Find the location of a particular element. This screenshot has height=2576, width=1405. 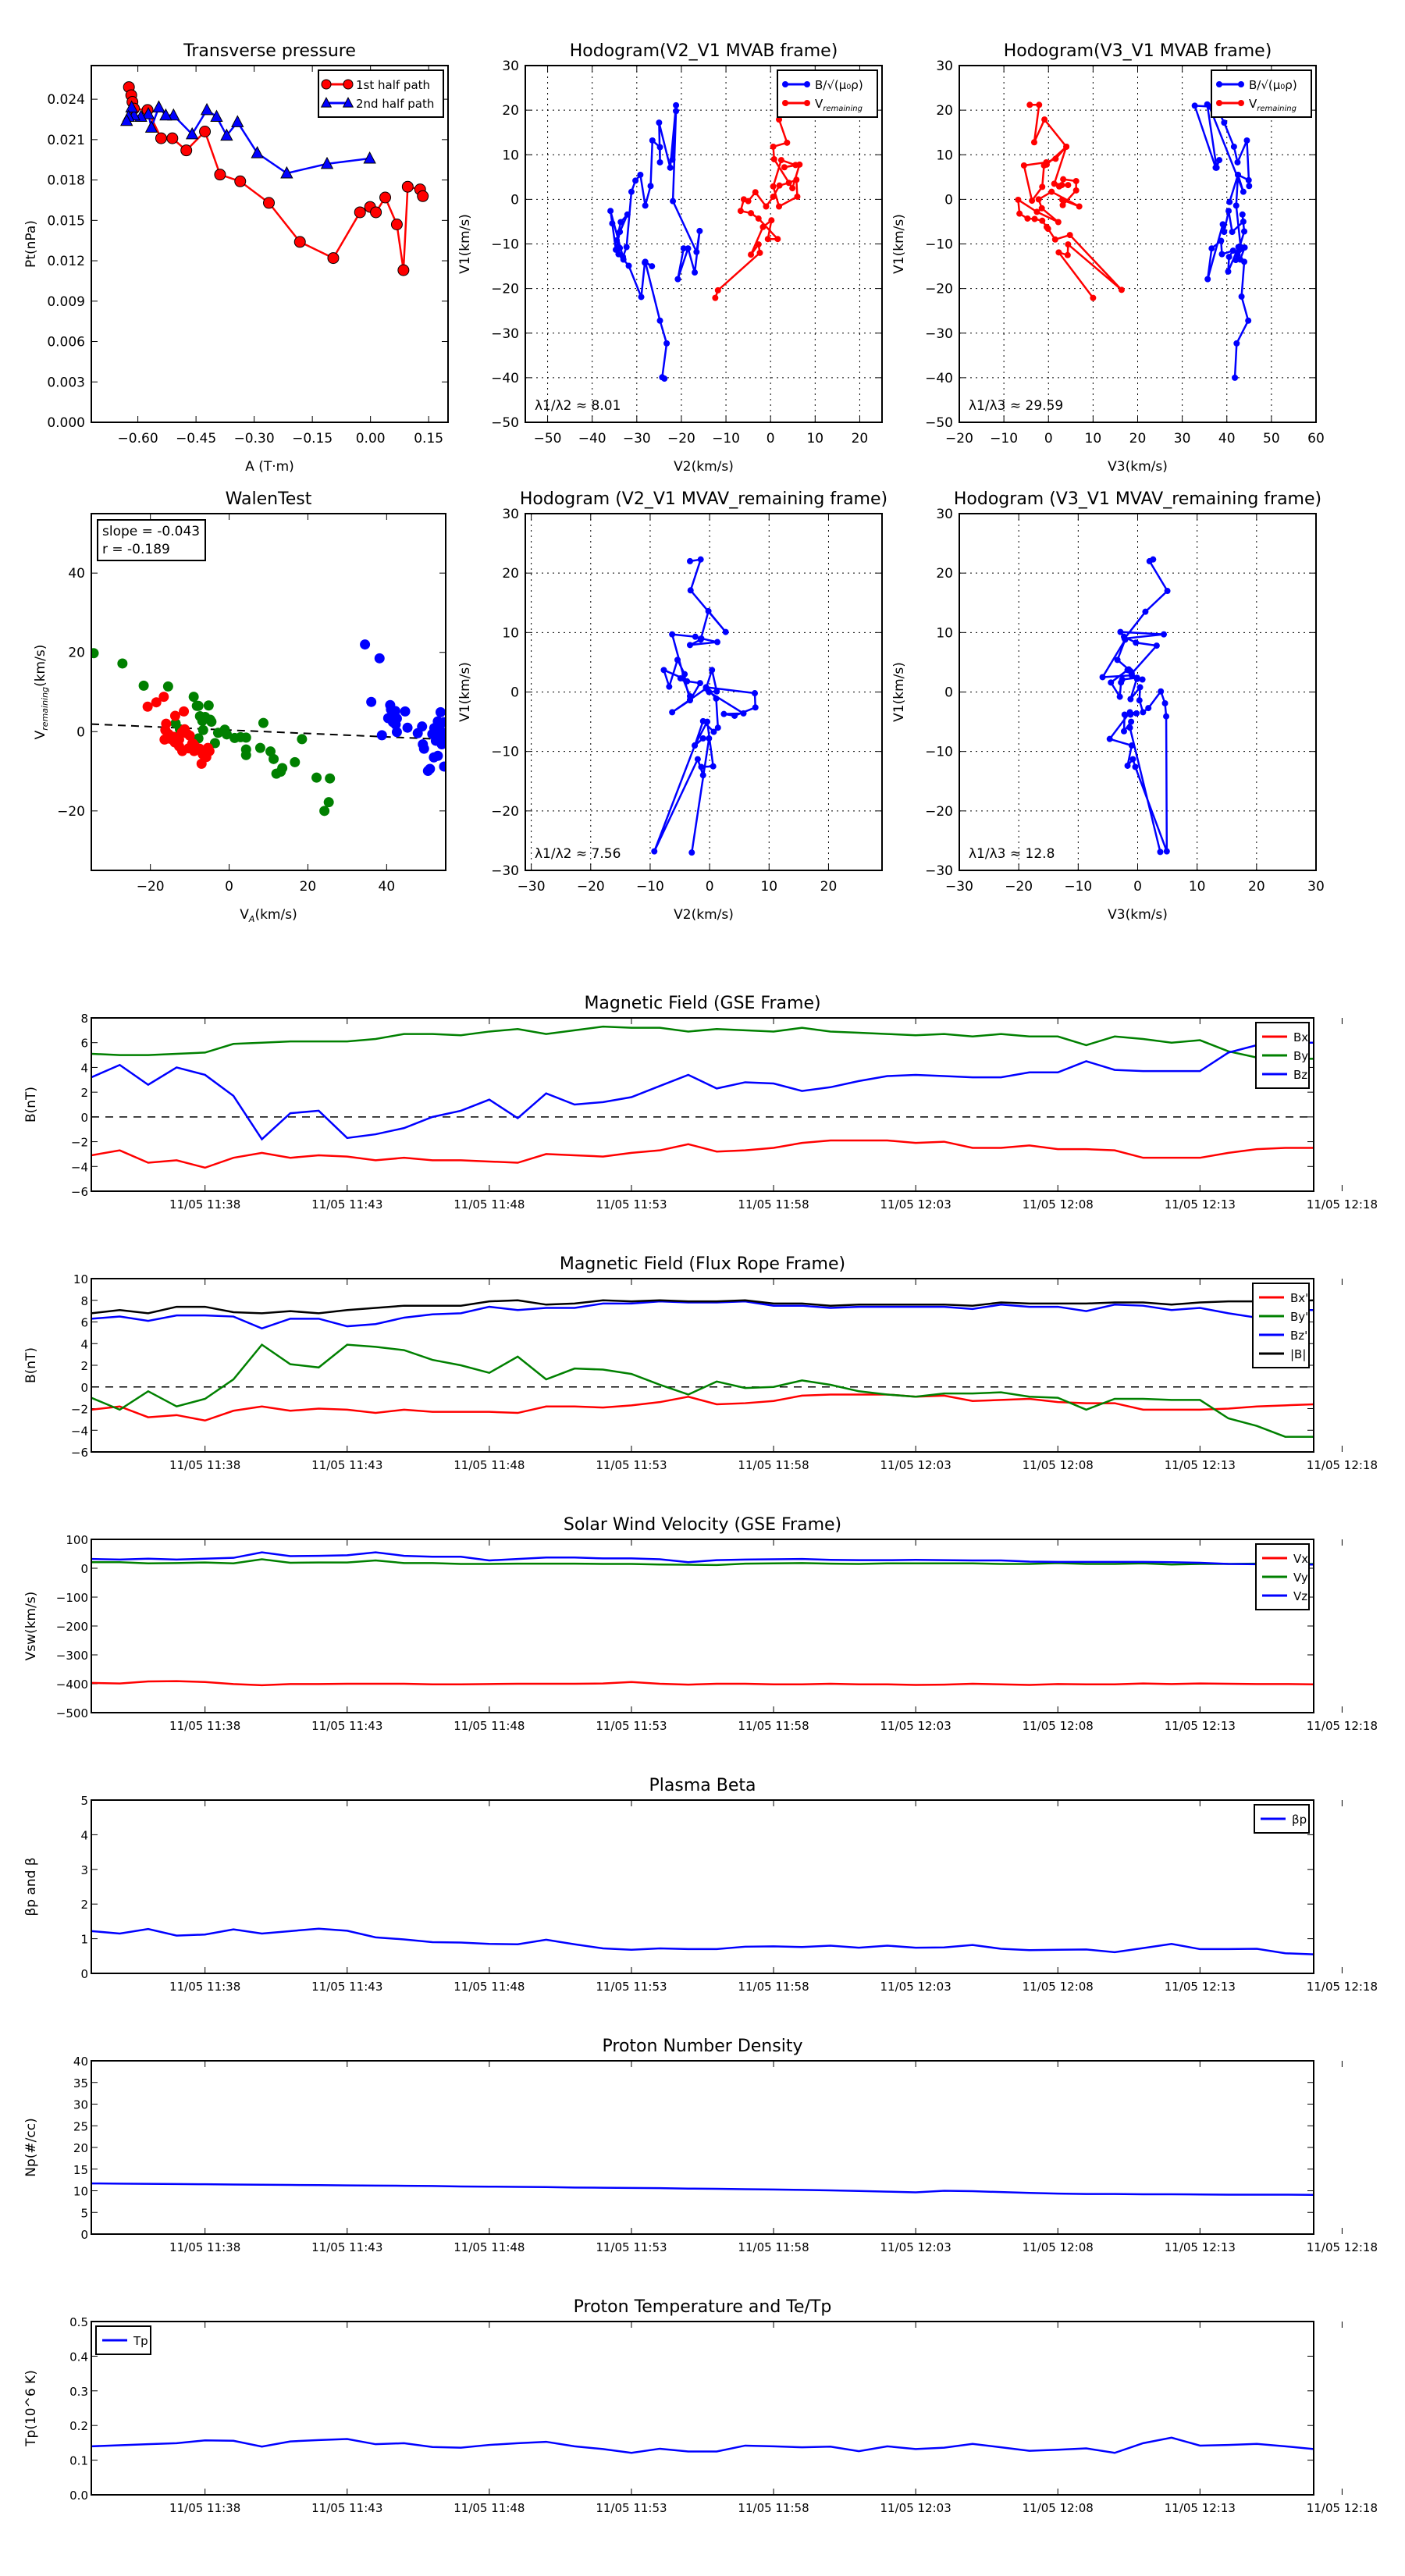

x-tick-label: 11/05 11:38 is located at coordinates (205, 2247).